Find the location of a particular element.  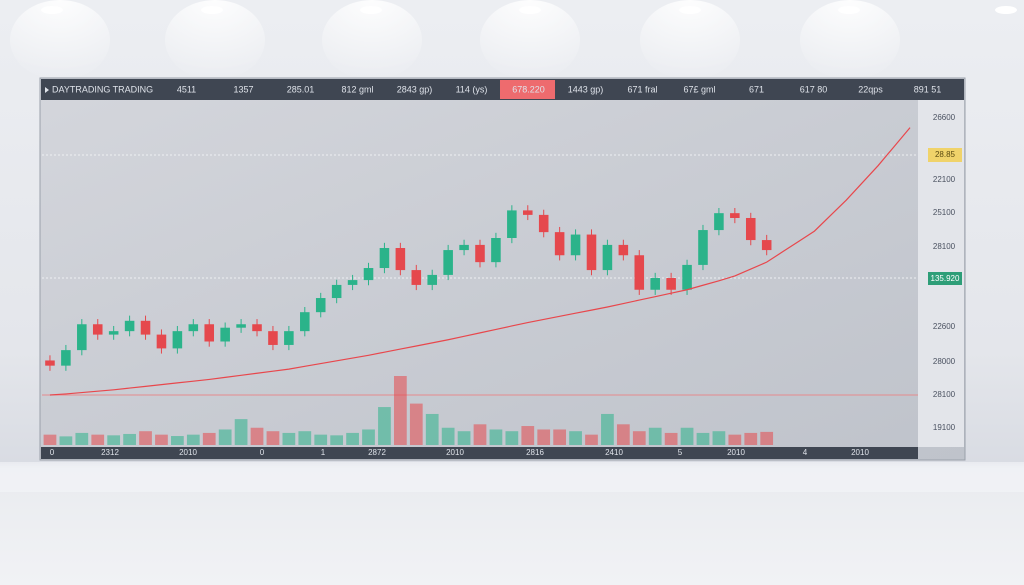

x-axis-label: 2872 is located at coordinates (377, 452).